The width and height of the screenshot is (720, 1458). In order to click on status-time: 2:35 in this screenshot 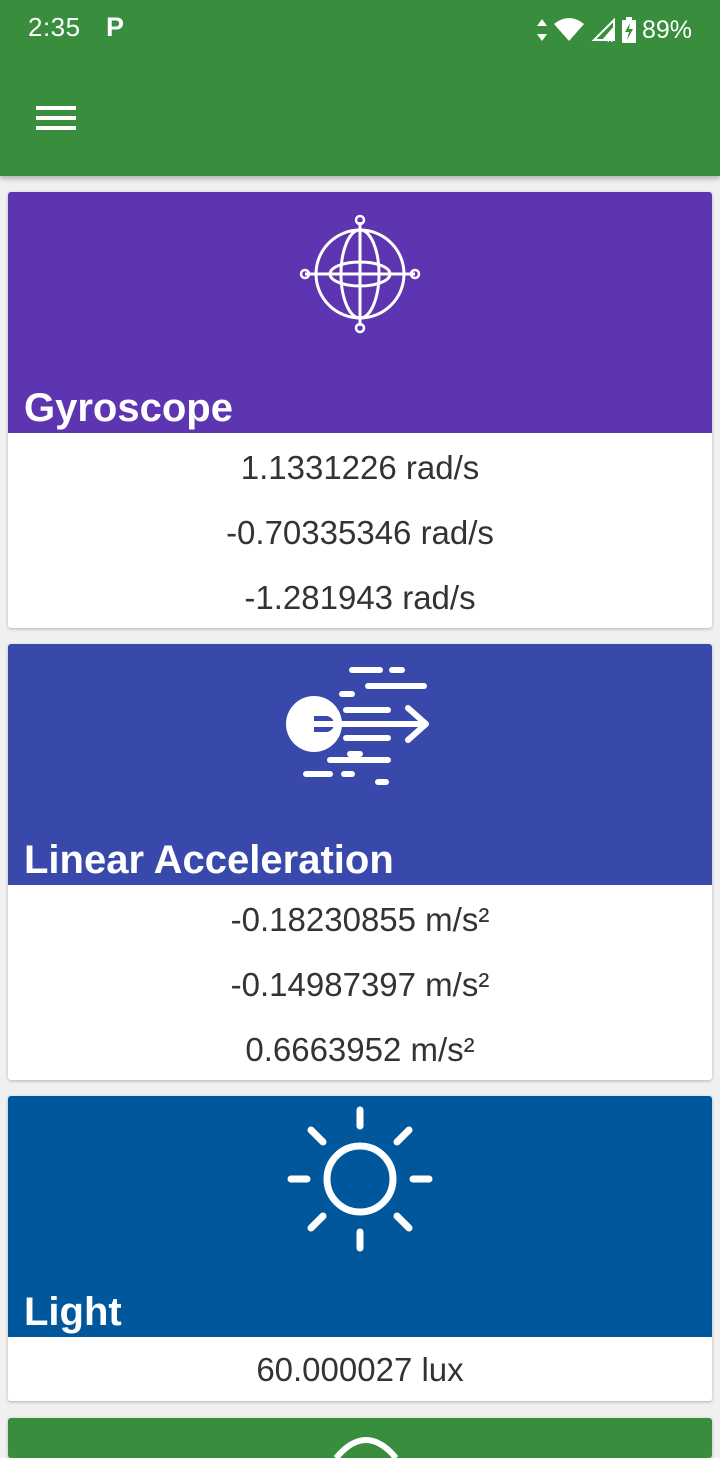, I will do `click(54, 27)`.